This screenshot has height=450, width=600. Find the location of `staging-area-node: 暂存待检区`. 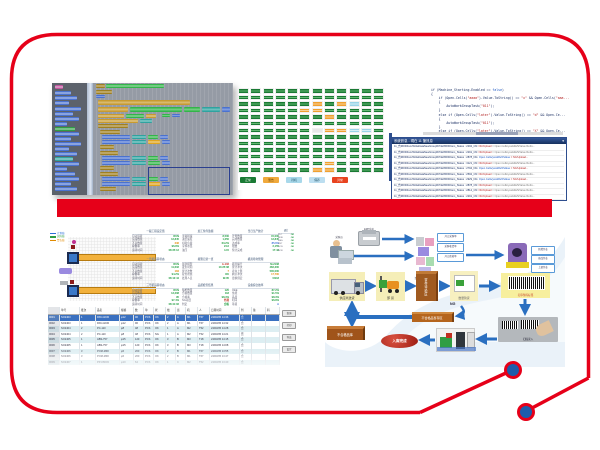

staging-area-node: 暂存待检区 is located at coordinates (427, 286).